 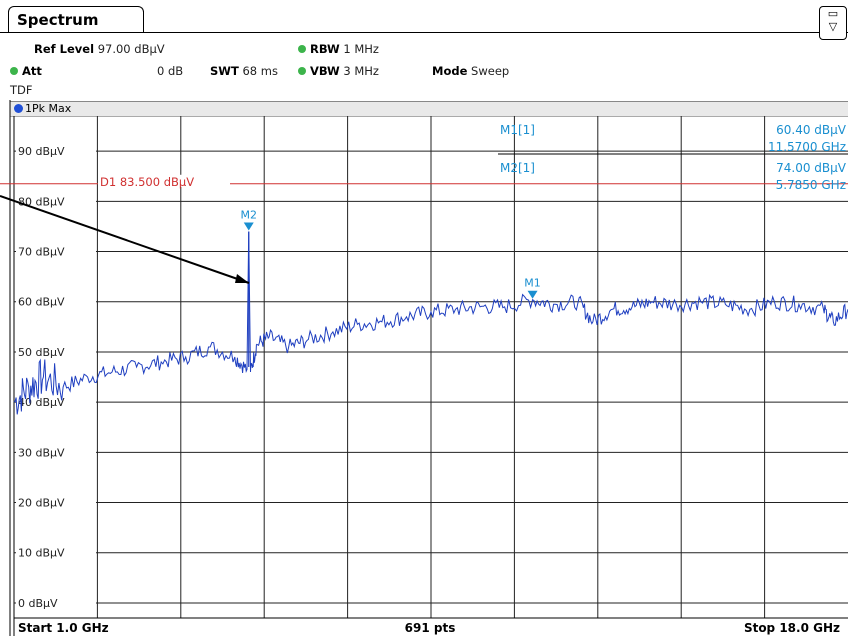 What do you see at coordinates (792, 628) in the screenshot?
I see `x-stop-label: Stop 18.0 GHz` at bounding box center [792, 628].